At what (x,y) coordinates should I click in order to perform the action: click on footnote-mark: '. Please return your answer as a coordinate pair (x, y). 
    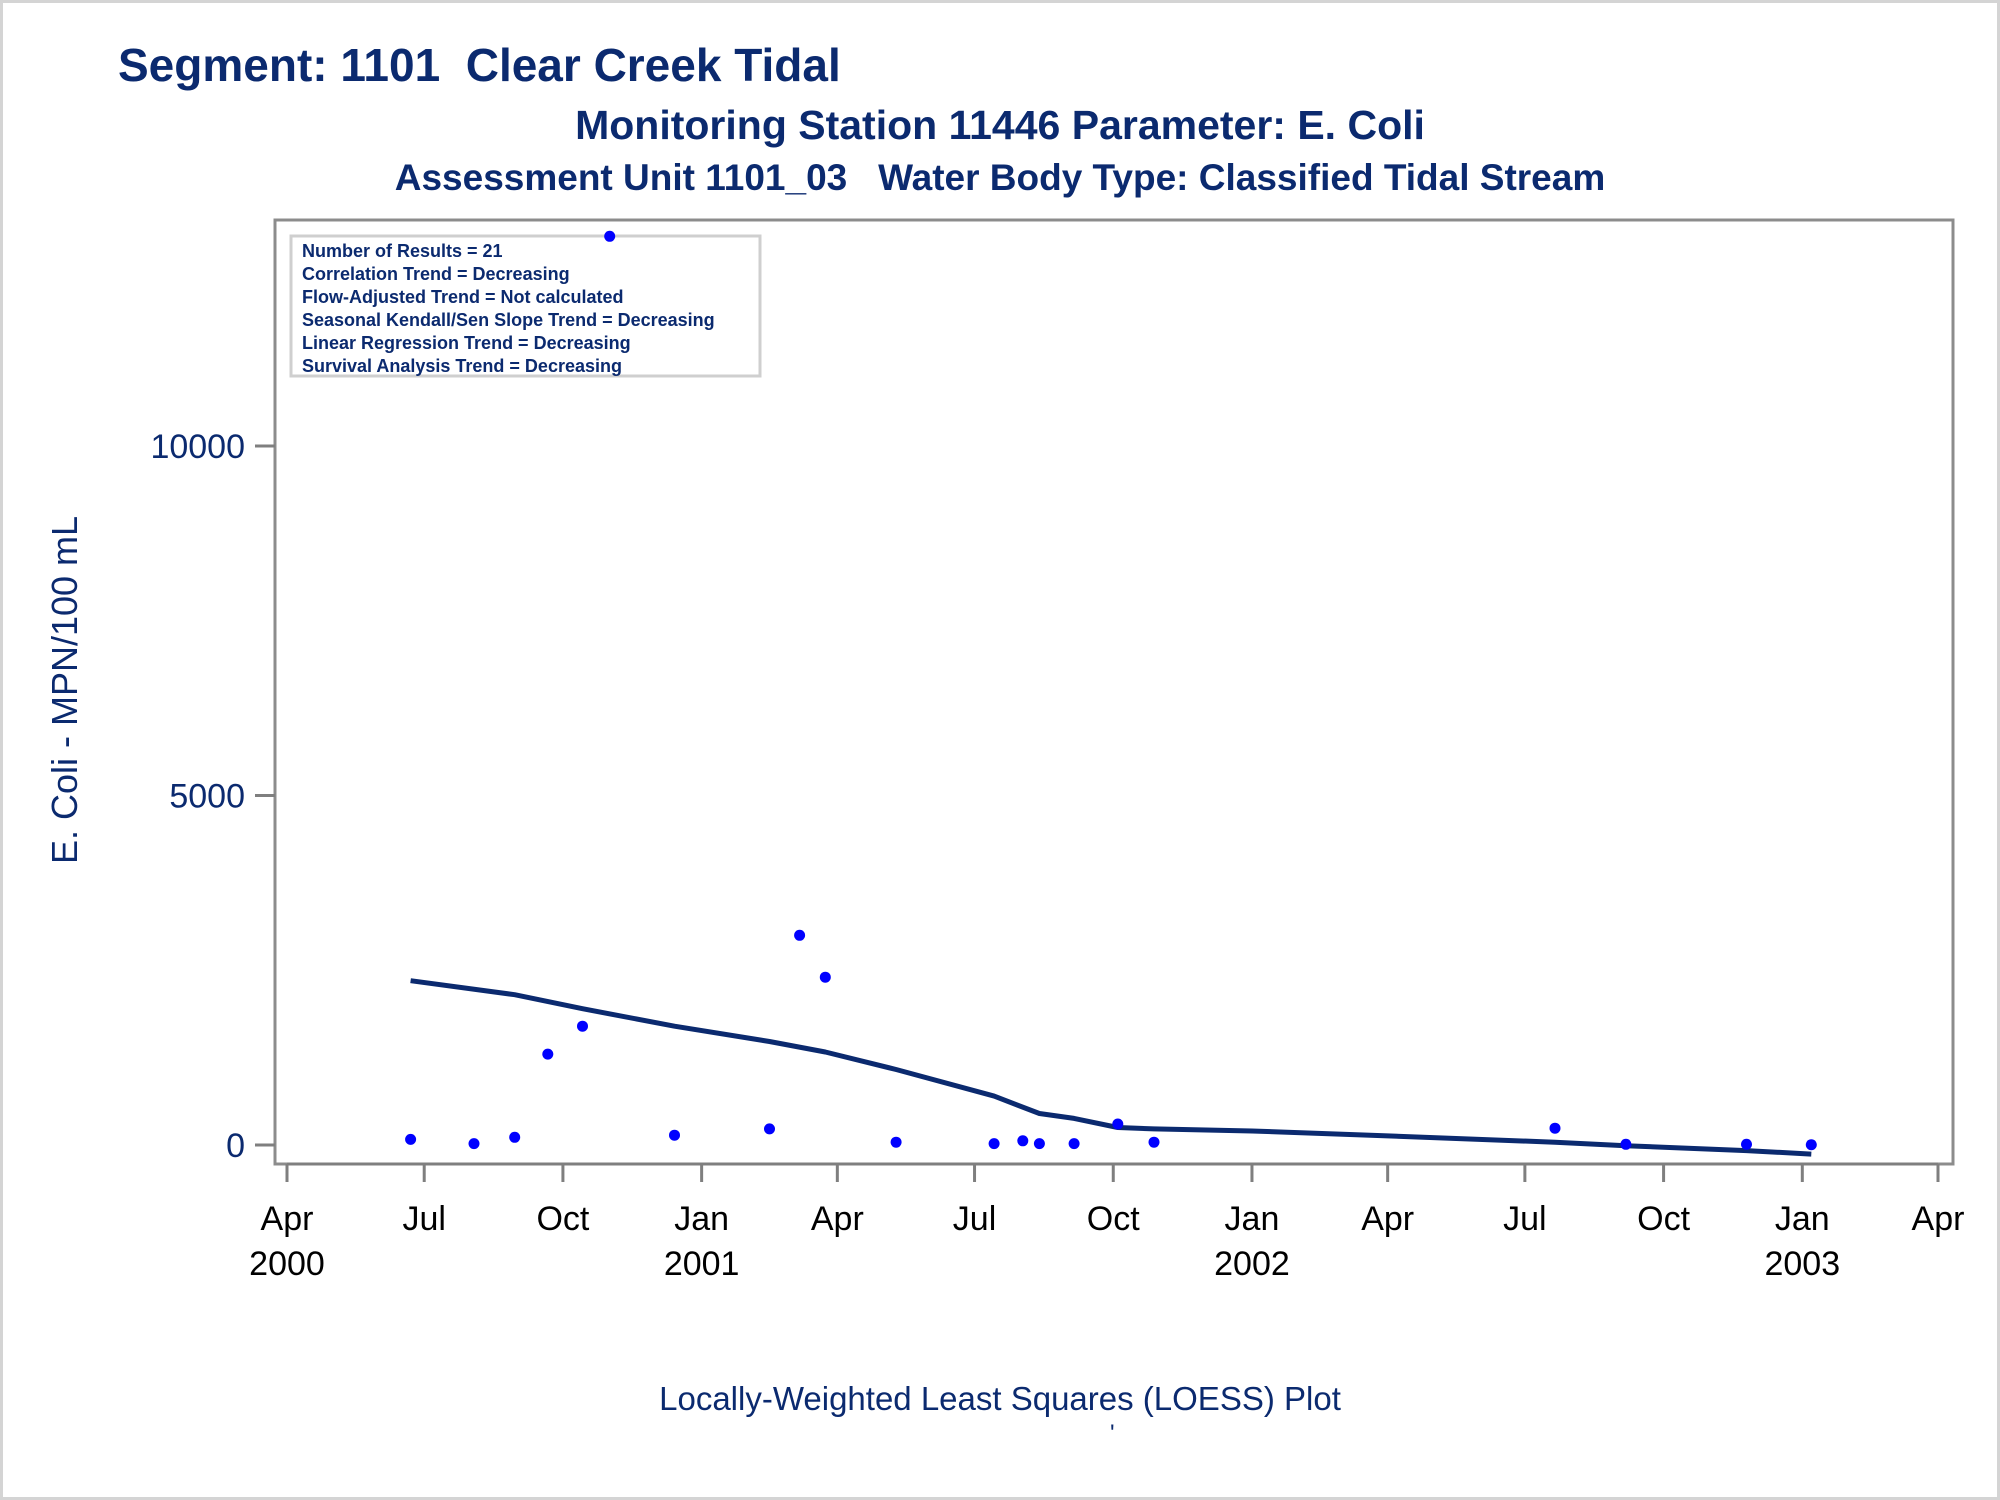
    Looking at the image, I should click on (1112, 1433).